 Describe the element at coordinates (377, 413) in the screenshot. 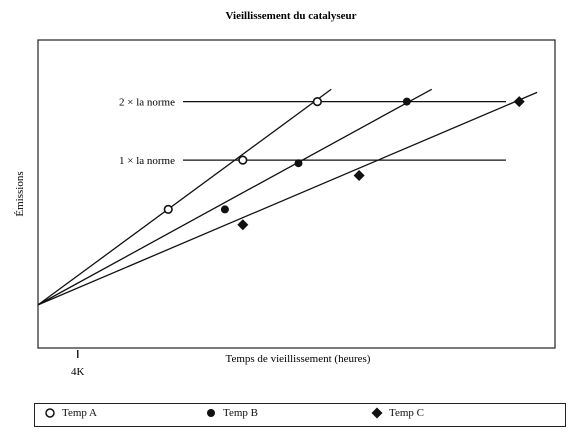

I see `diamond-icon` at that location.